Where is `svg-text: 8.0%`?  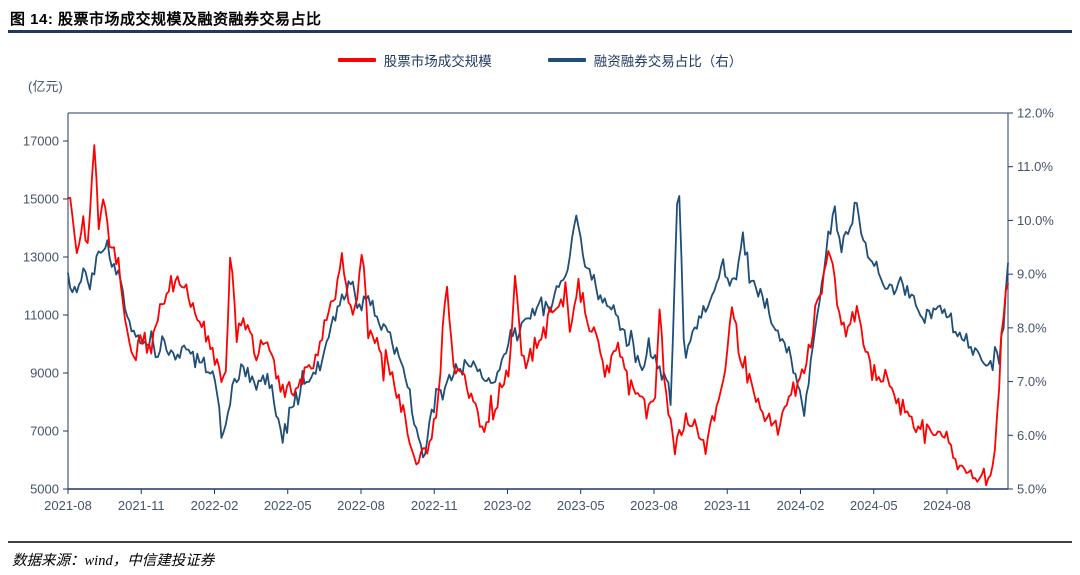 svg-text: 8.0% is located at coordinates (1032, 327).